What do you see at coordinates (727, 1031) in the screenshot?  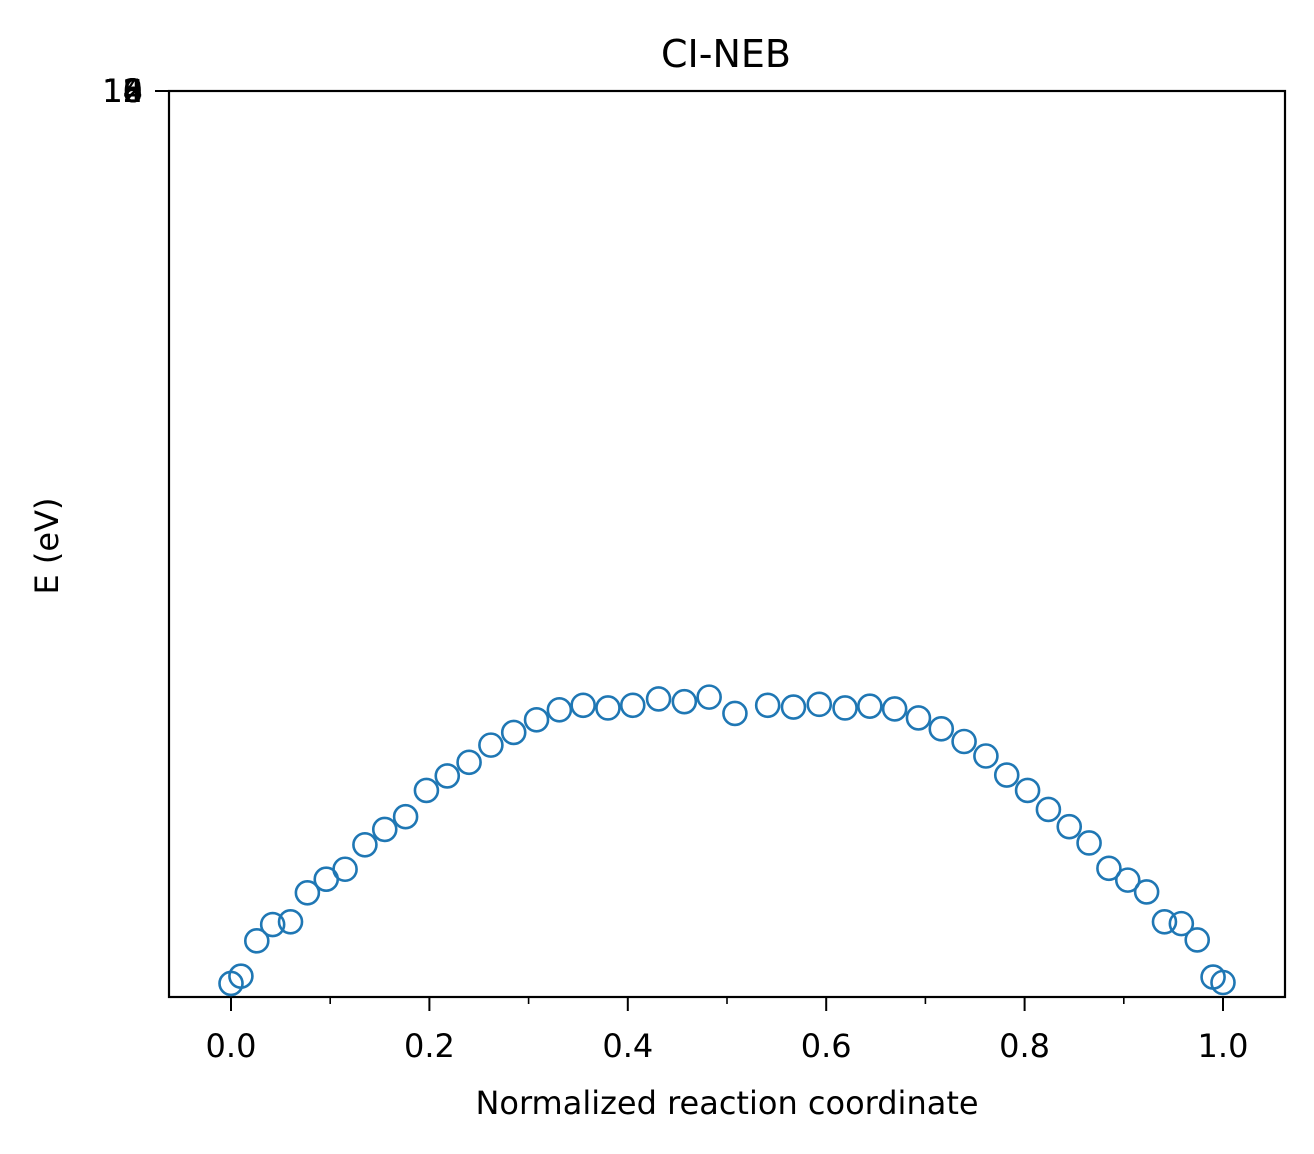 I see `x-axis-ticks: 0.0 0.2 0.4 0.6 0.8 1.0` at bounding box center [727, 1031].